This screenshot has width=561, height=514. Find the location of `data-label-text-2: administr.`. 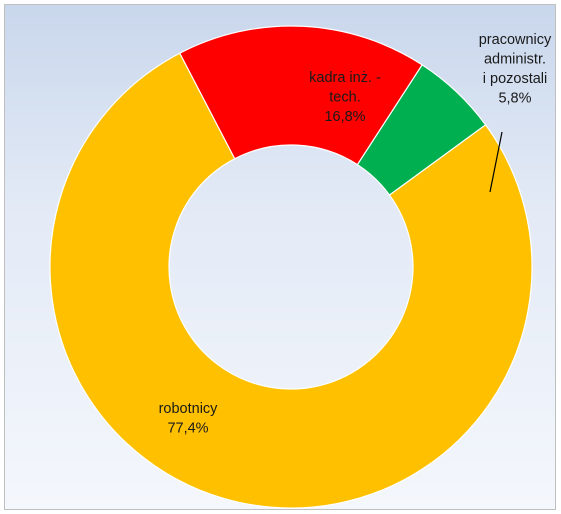

data-label-text-2: administr. is located at coordinates (515, 60).